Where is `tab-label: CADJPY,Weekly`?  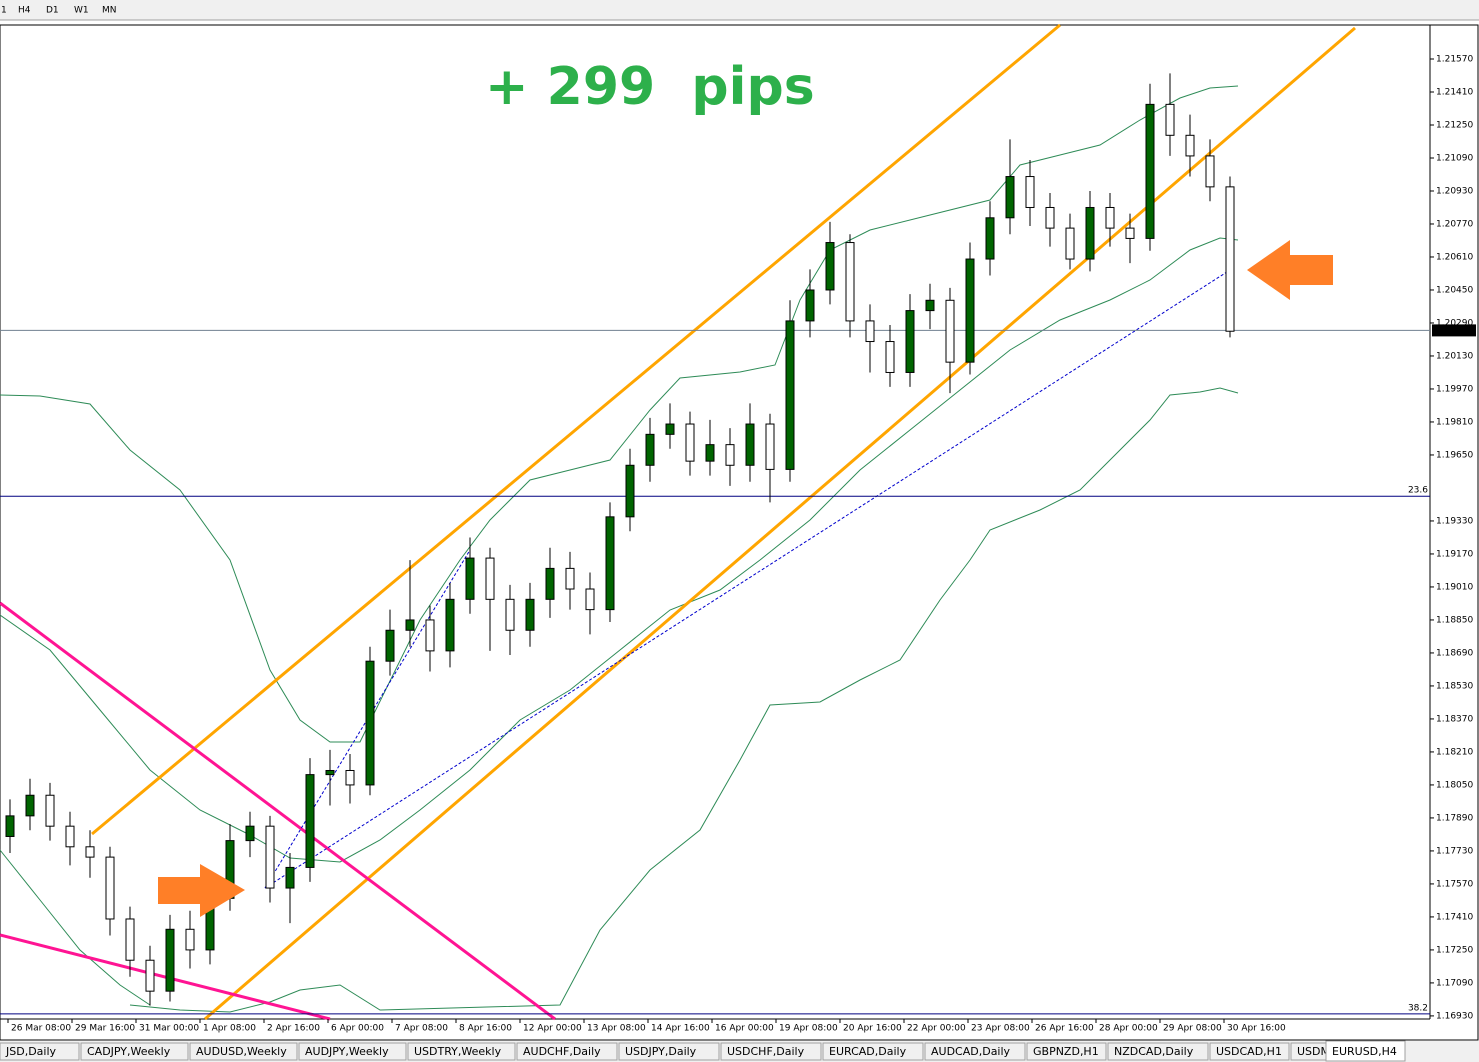 tab-label: CADJPY,Weekly is located at coordinates (129, 1051).